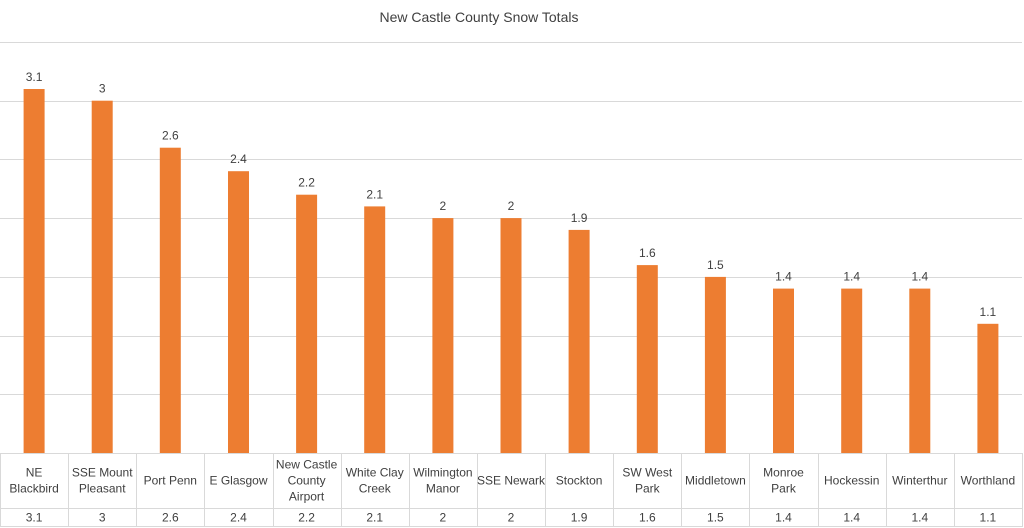  Describe the element at coordinates (170, 518) in the screenshot. I see `table-value: 2.6` at that location.